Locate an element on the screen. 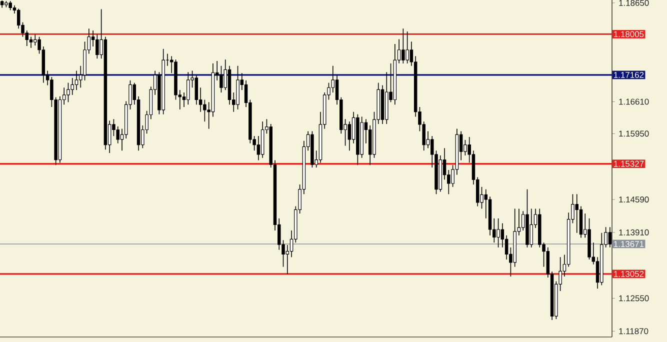  ref-line-label: 1.13052 is located at coordinates (629, 273).